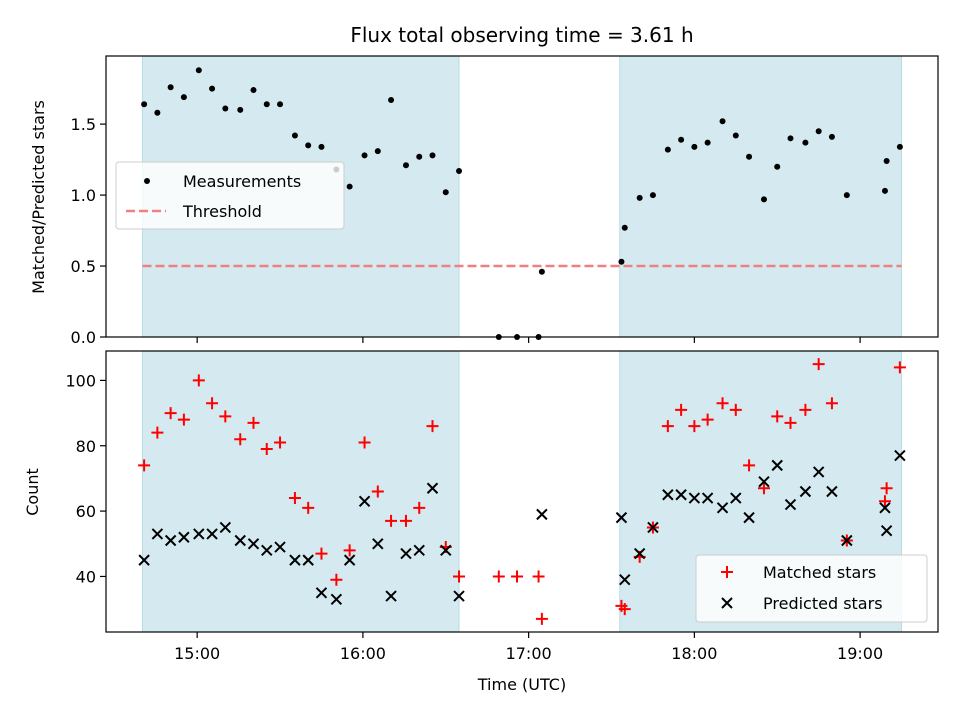  What do you see at coordinates (80, 380) in the screenshot?
I see `count-y-tick-label: 100` at bounding box center [80, 380].